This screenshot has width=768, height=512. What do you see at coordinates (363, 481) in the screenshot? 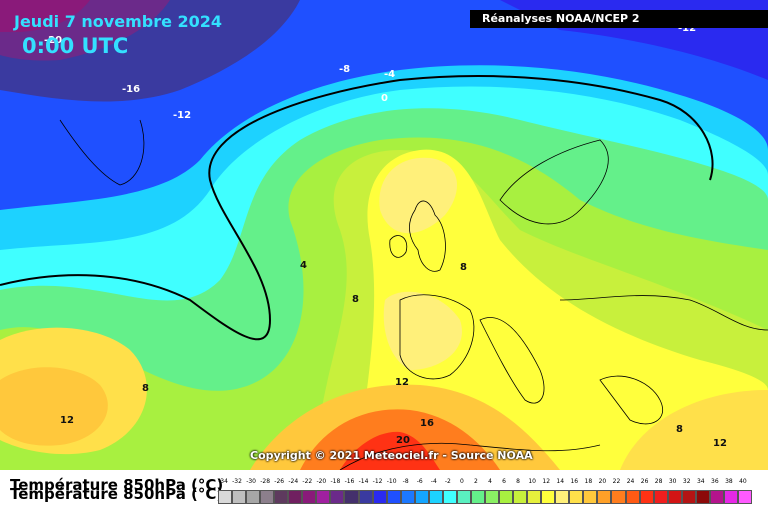
I see `scale-tick-label: -14` at bounding box center [363, 481].